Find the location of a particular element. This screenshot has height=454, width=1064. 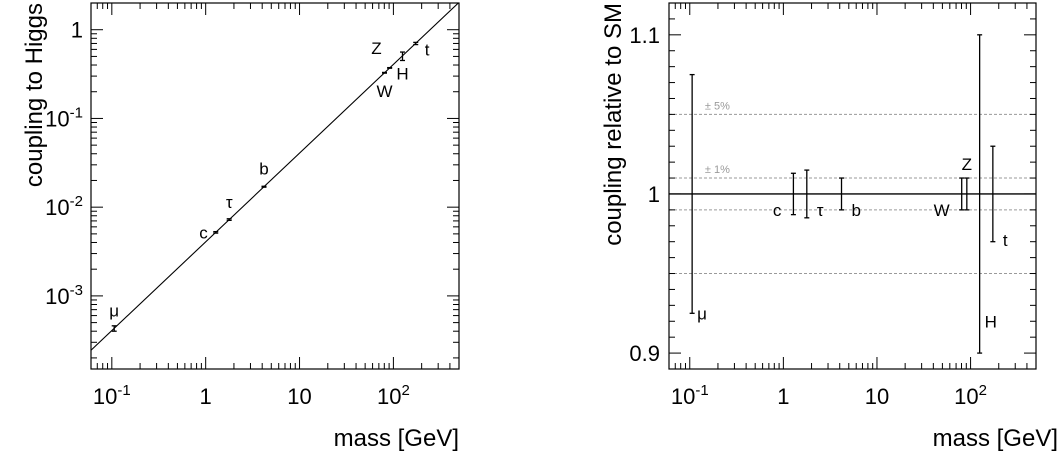

left-y-tick-label-1-exponent: -2 is located at coordinates (76, 201).